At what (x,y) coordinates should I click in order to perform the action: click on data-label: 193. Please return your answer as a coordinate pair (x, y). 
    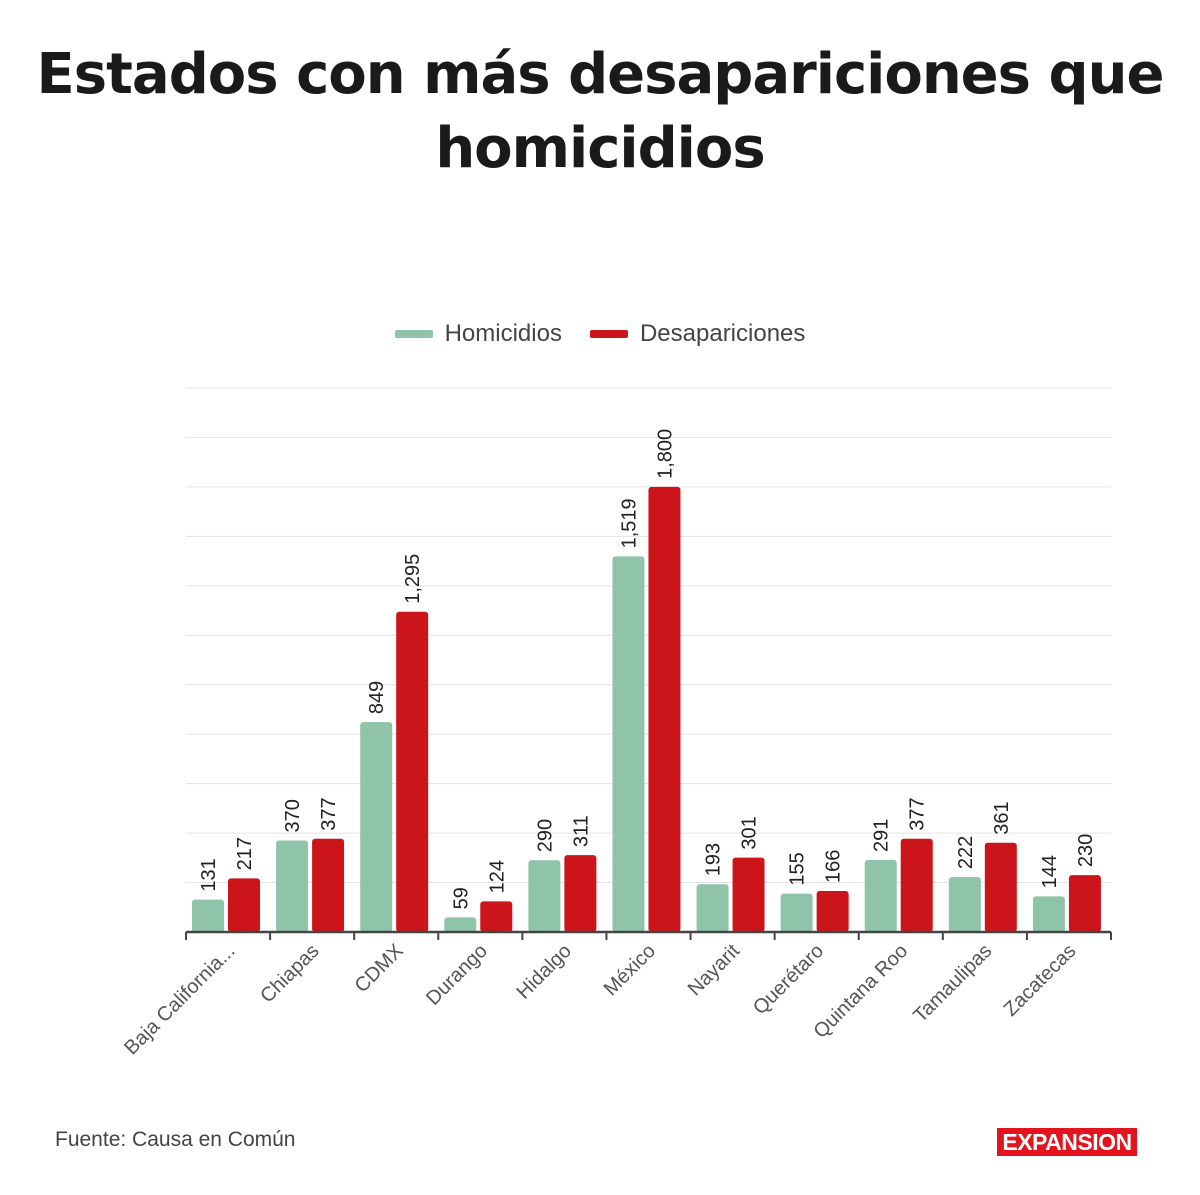
    Looking at the image, I should click on (714, 859).